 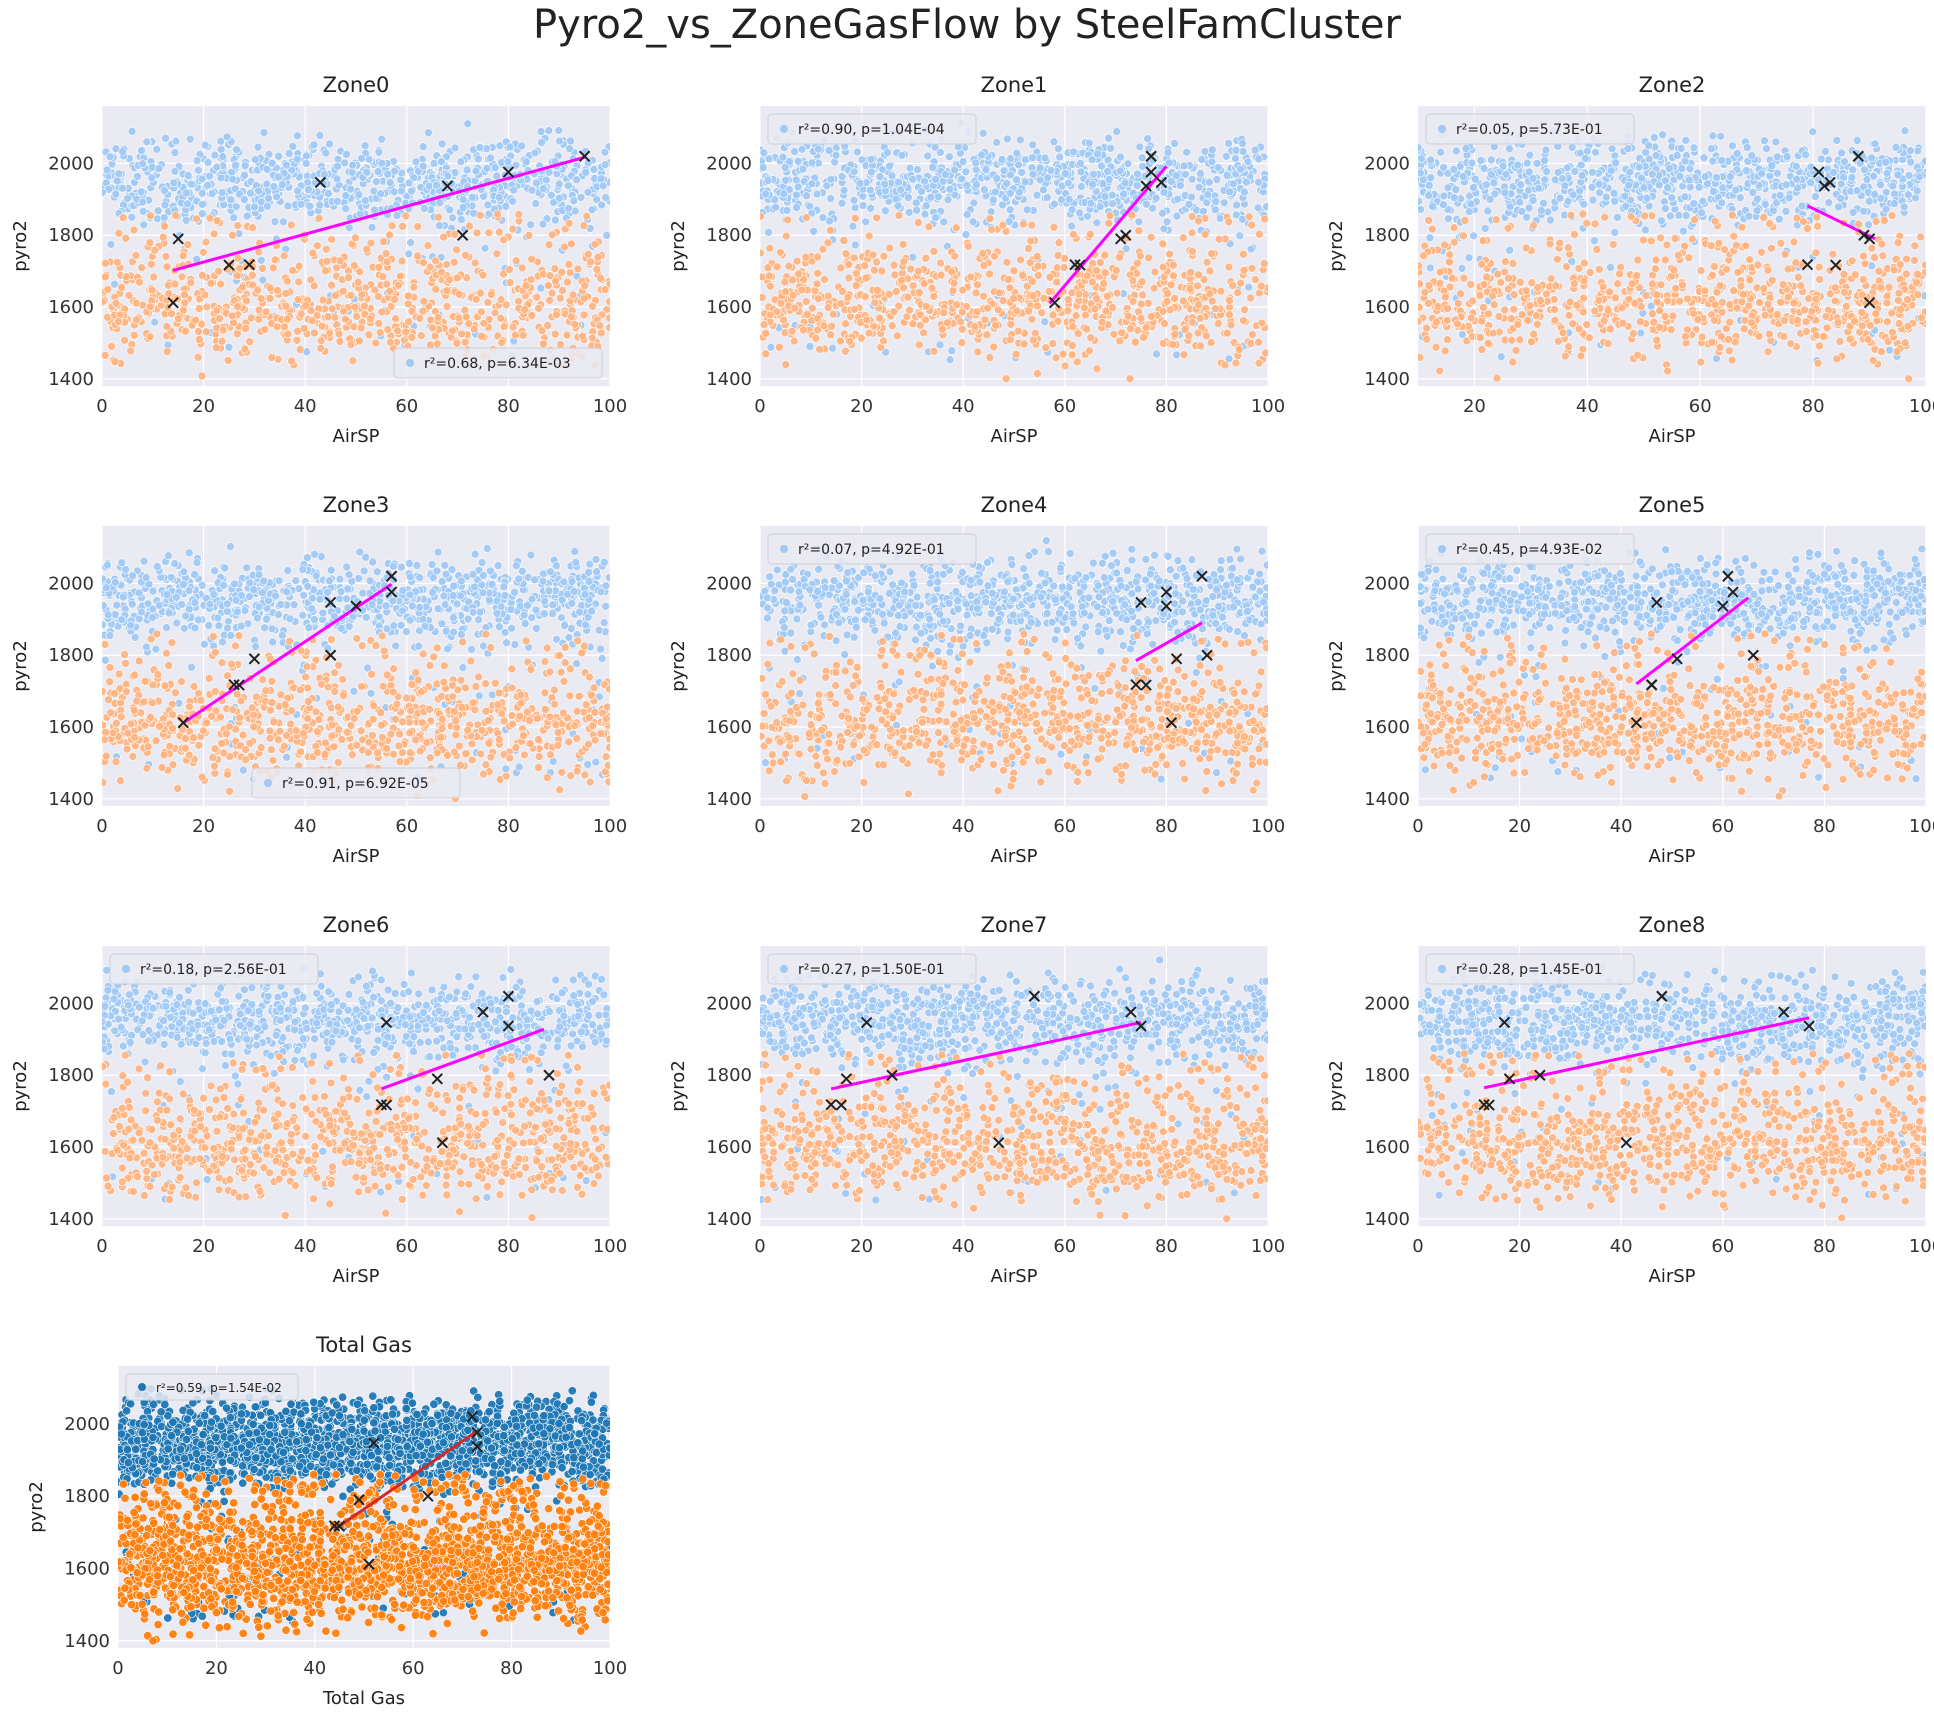 I want to click on y-tick-label: 1600, so click(x=729, y=307).